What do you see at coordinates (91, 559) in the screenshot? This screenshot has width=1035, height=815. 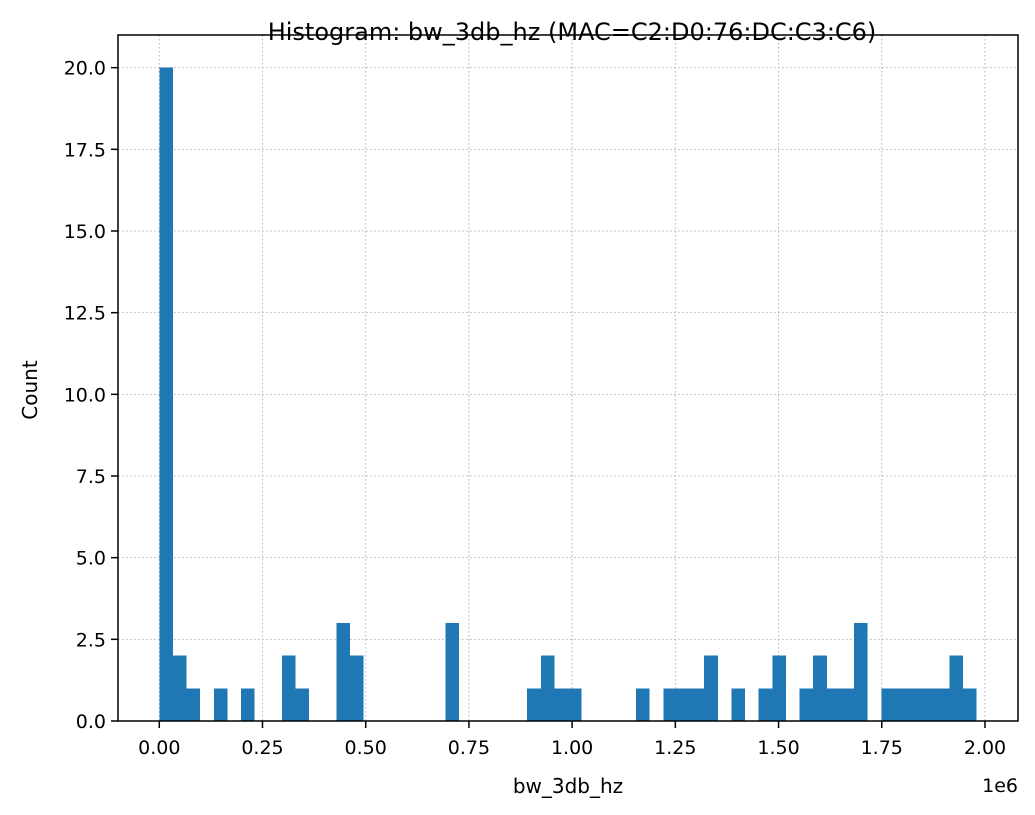 I see `y-tick-label: 5.0` at bounding box center [91, 559].